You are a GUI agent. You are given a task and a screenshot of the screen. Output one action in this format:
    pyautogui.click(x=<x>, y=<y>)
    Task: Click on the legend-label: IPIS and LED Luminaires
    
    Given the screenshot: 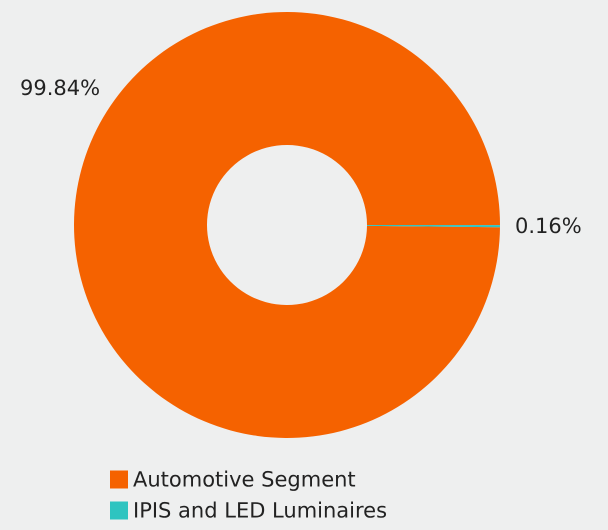 What is the action you would take?
    pyautogui.click(x=260, y=510)
    